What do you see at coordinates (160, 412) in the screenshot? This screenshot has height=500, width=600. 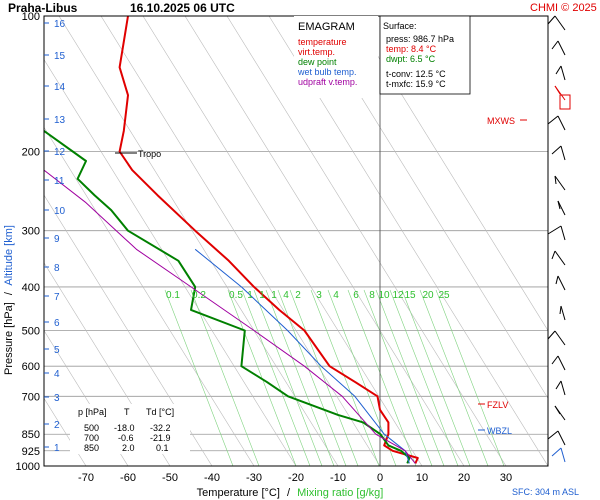 I see `table-header-td: Td [°C]` at bounding box center [160, 412].